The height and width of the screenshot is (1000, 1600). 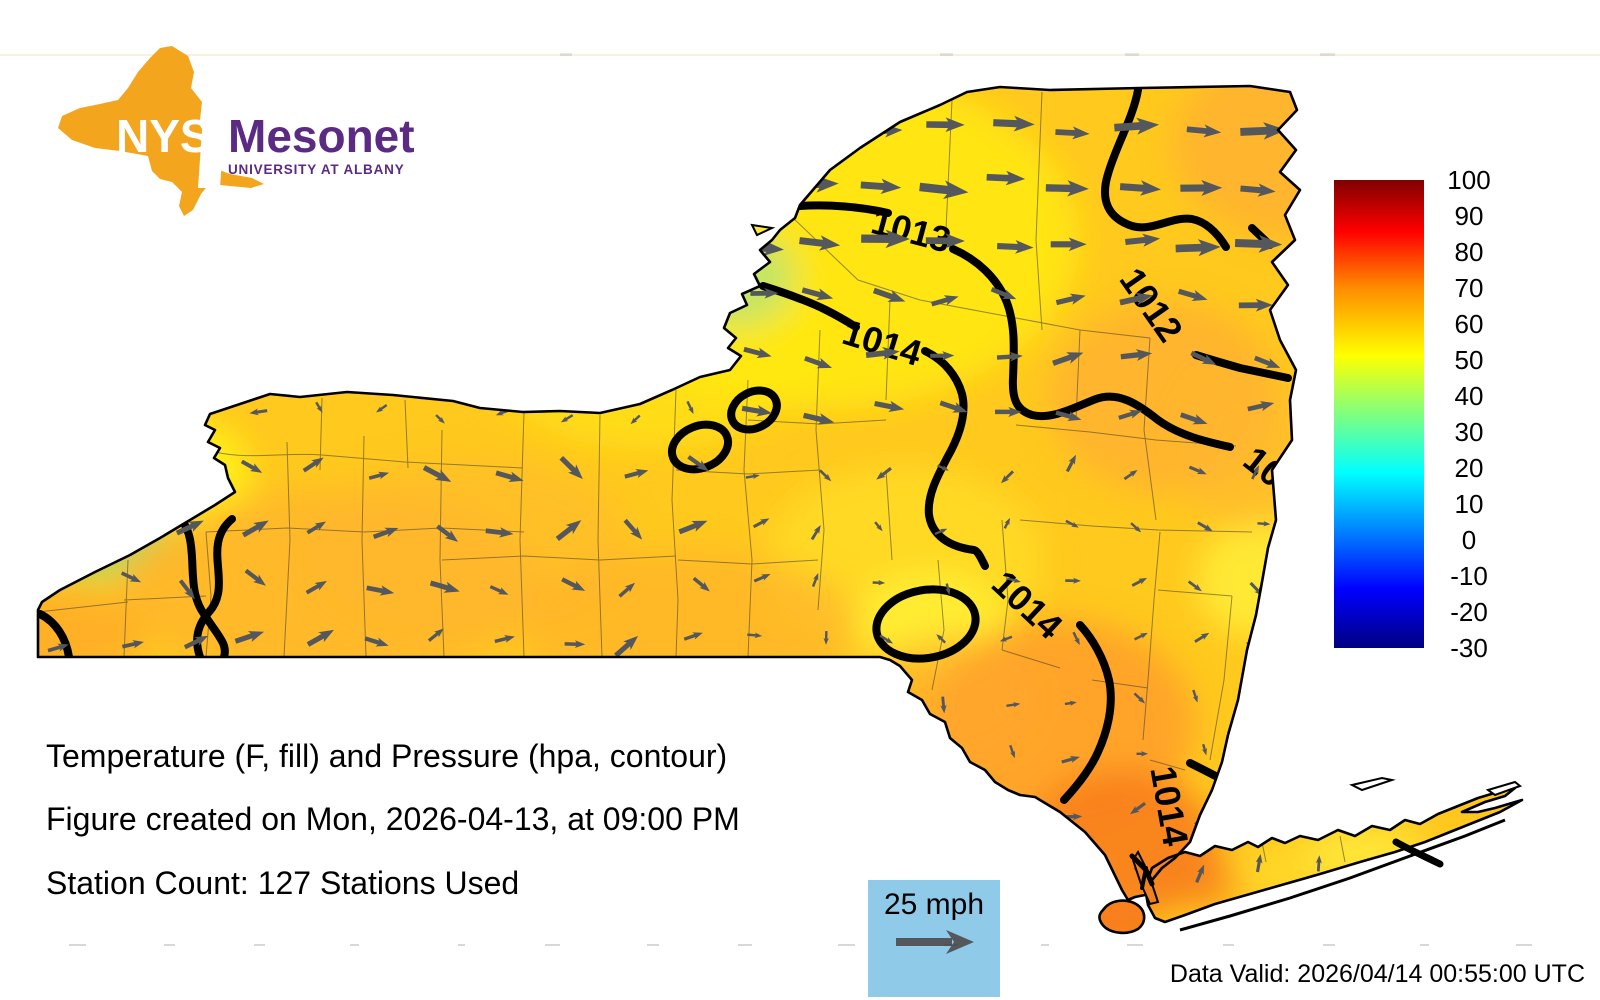 What do you see at coordinates (1469, 180) in the screenshot?
I see `colorbar-tick-label: 100` at bounding box center [1469, 180].